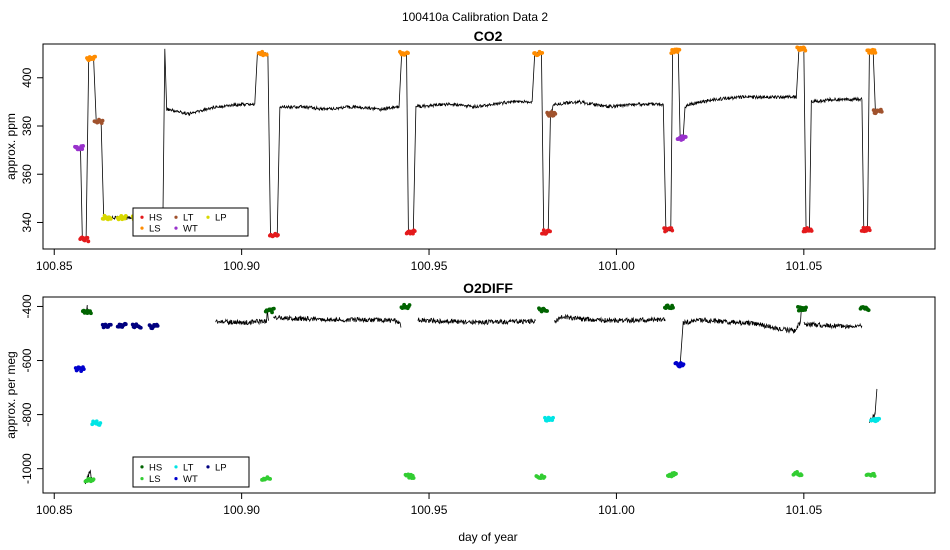 This screenshot has height=550, width=950. I want to click on o2diff-legend-item-lt: LT, so click(184, 467).